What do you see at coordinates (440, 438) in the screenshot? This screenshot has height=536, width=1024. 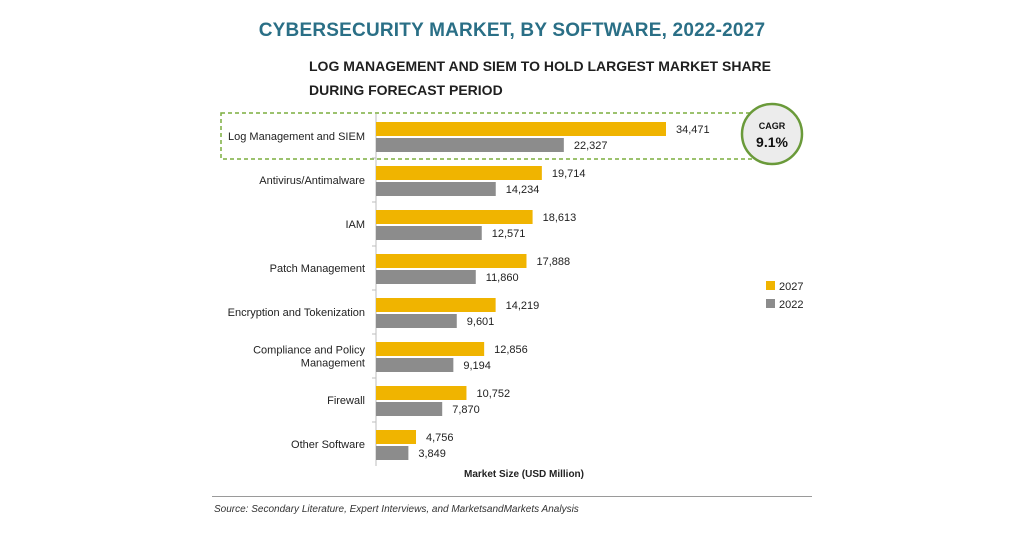 I see `value-label-2027: 4,756` at bounding box center [440, 438].